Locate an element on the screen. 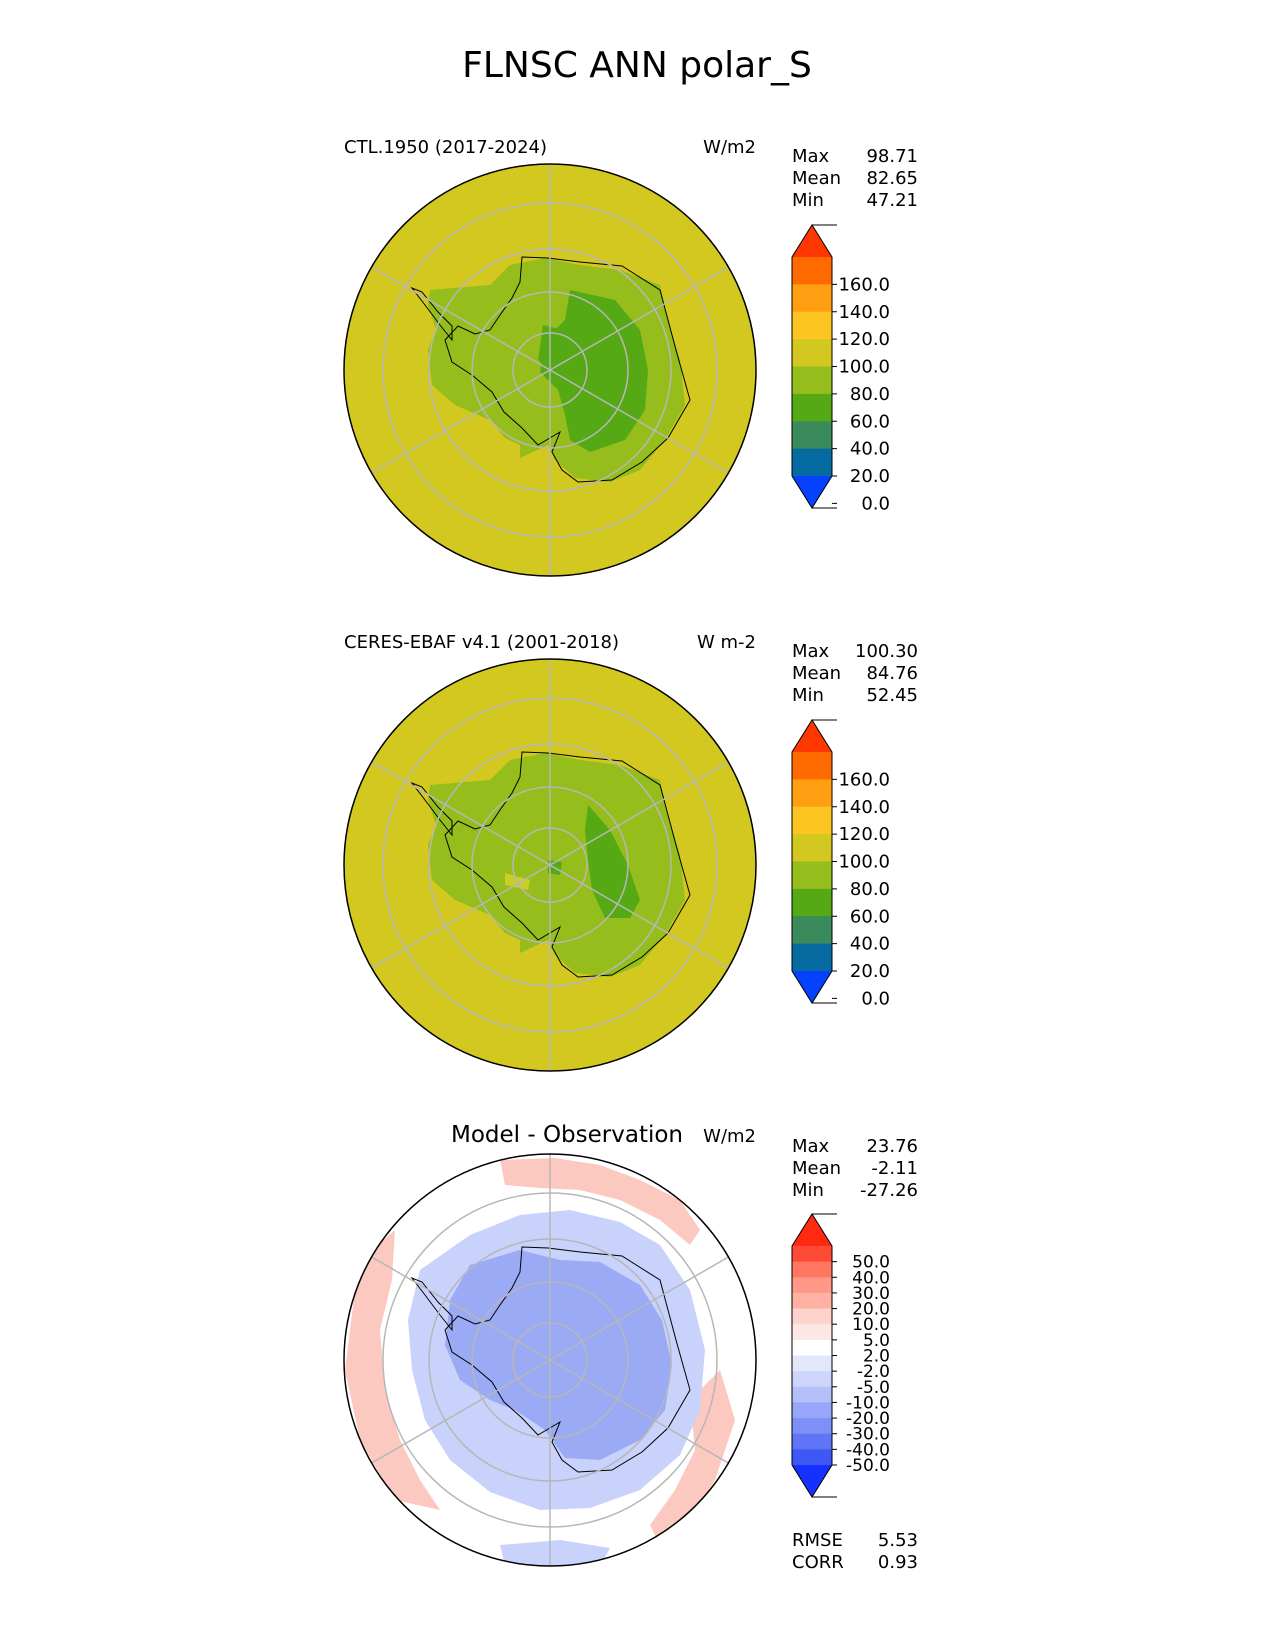  panel-obs-units: W m-2 is located at coordinates (726, 642).